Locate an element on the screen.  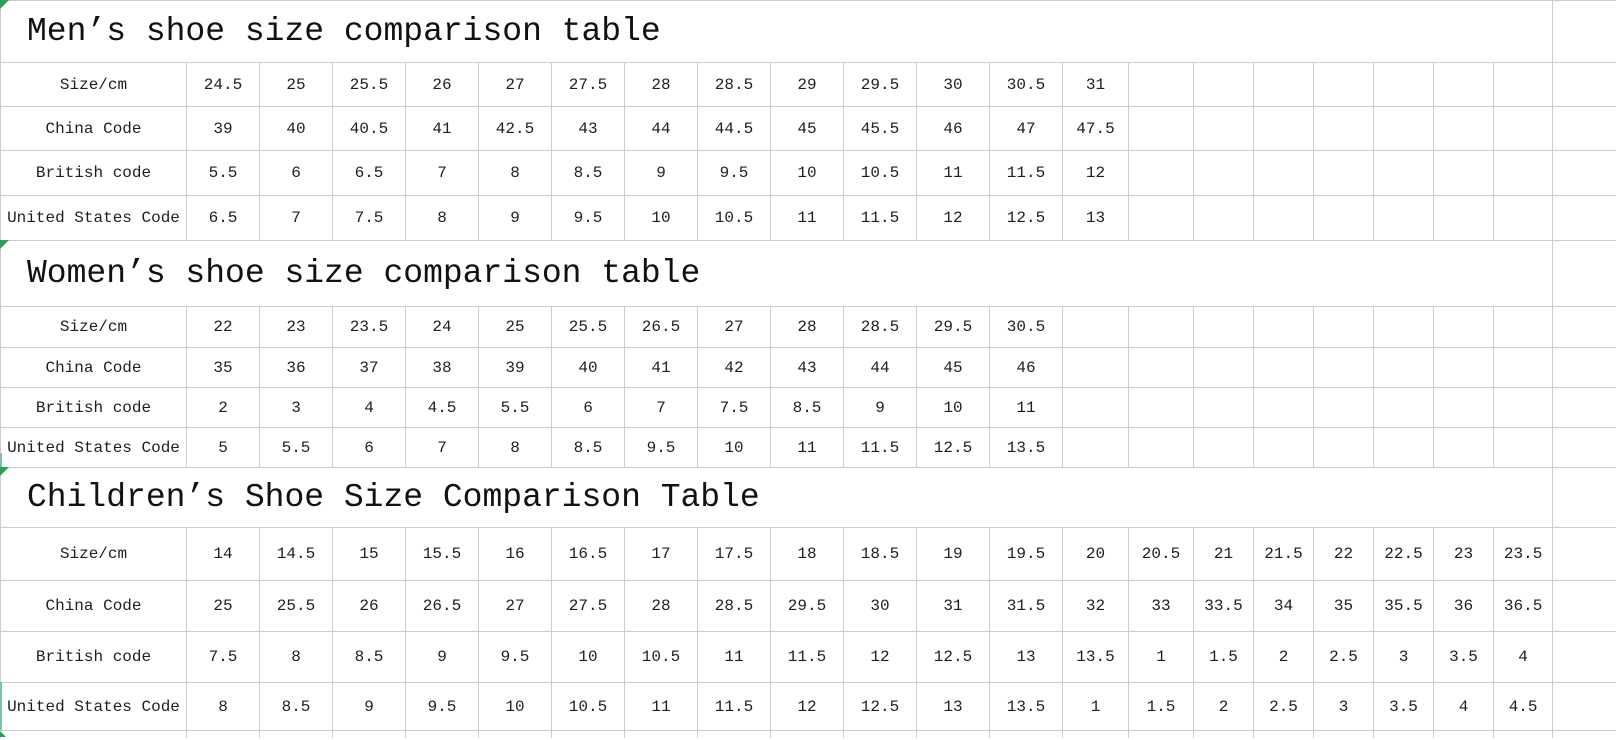
size-value-cell: 44.5 is located at coordinates (734, 129).